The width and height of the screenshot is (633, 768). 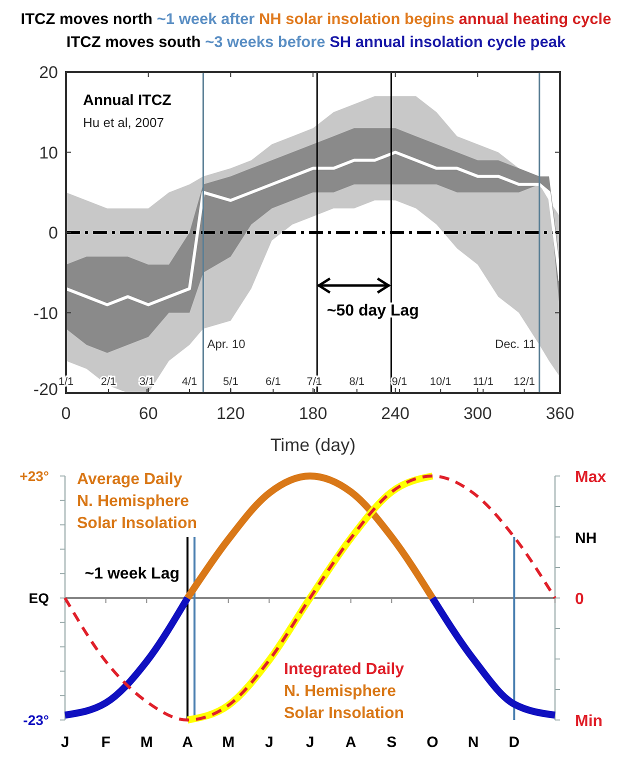 I want to click on x-axis-title: Time (day), so click(x=313, y=445).